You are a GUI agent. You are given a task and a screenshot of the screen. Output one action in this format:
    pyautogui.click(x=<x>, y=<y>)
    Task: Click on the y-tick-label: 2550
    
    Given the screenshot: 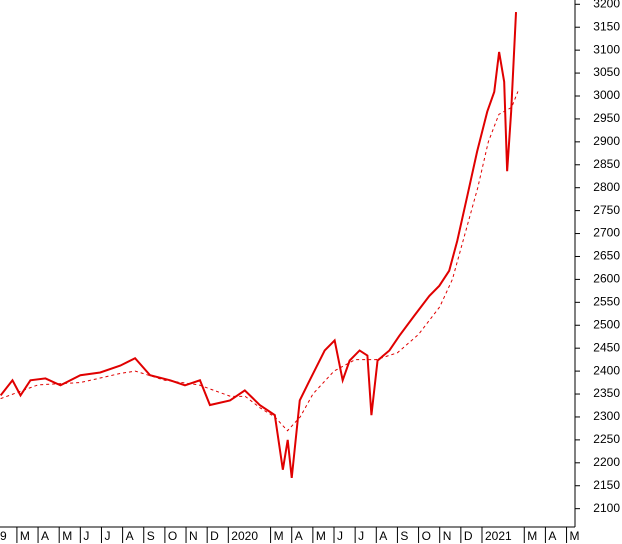 What is the action you would take?
    pyautogui.click(x=606, y=301)
    